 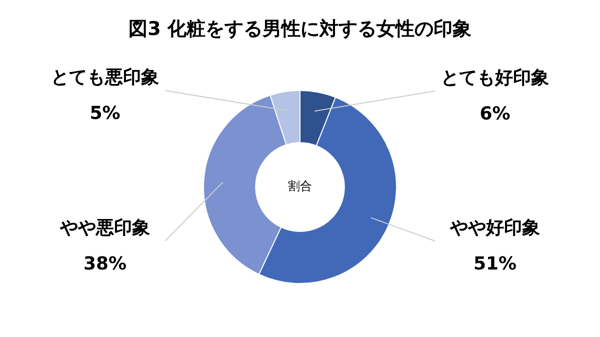 What do you see at coordinates (105, 113) in the screenshot?
I see `data-label: 5%` at bounding box center [105, 113].